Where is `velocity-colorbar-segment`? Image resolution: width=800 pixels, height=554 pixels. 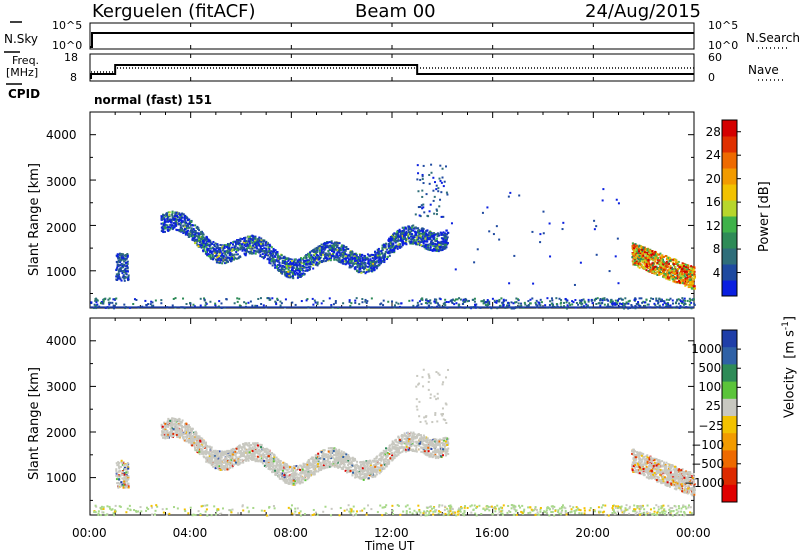 velocity-colorbar-segment is located at coordinates (729, 390).